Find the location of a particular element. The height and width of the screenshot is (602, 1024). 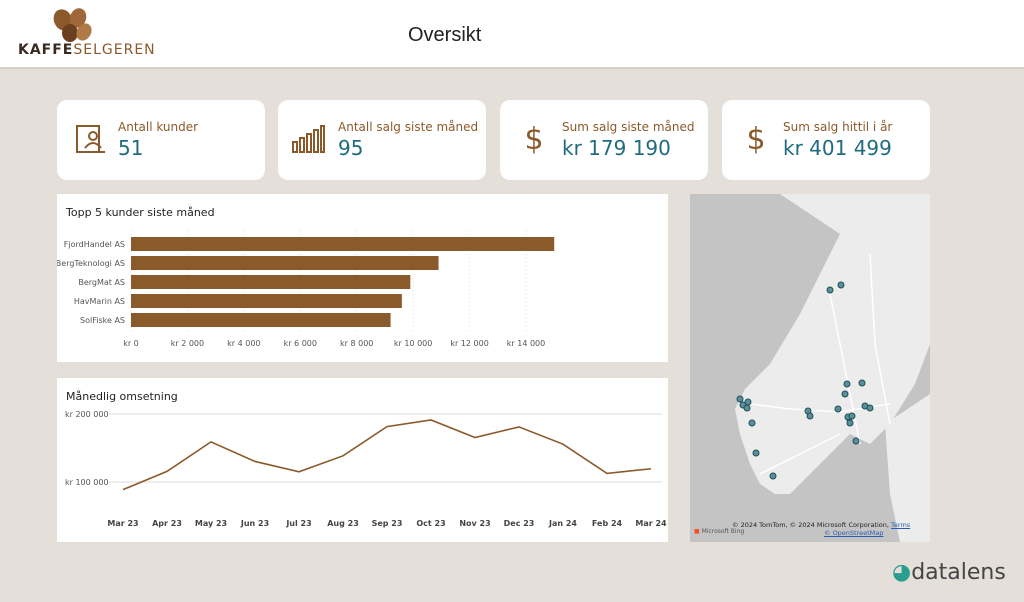

kpi-card-sales-month: $ Sum salg siste måned kr 179 190 is located at coordinates (604, 140).